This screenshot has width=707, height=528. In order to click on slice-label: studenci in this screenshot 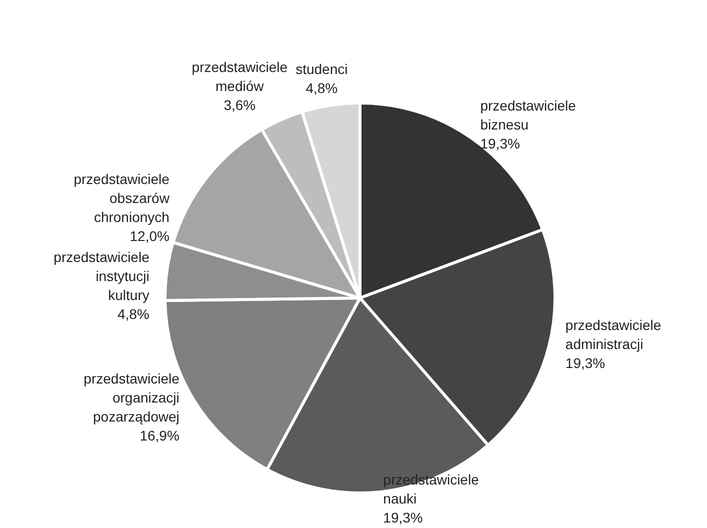, I will do `click(322, 69)`.